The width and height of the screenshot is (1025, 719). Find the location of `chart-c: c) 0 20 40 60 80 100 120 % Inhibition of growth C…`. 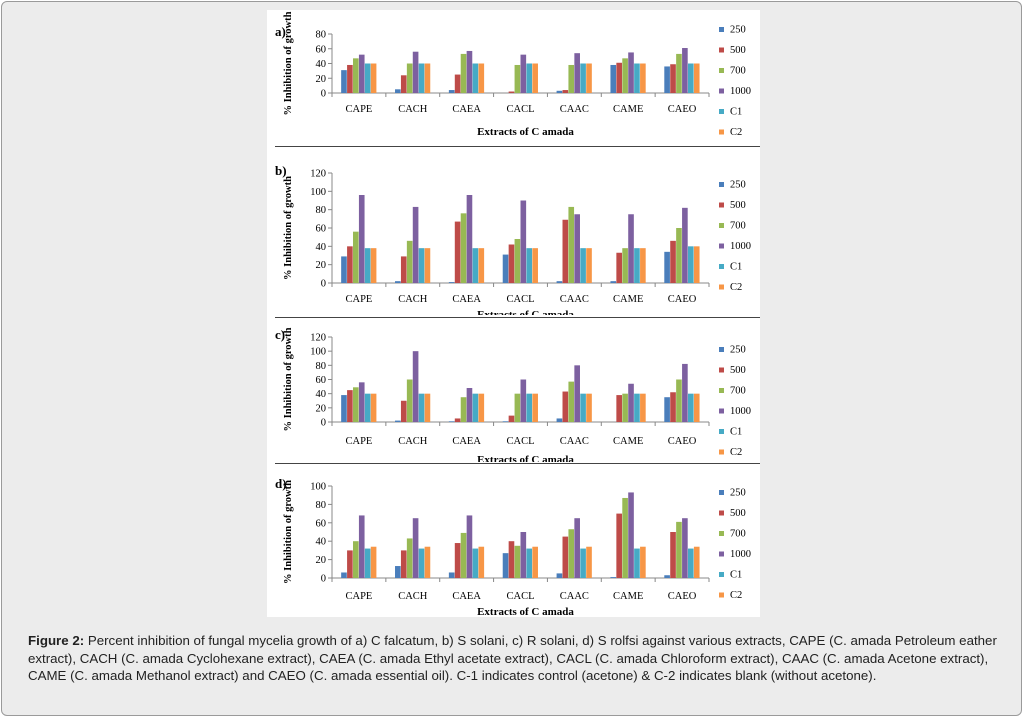

chart-c: c) 0 20 40 60 80 100 120 % Inhibition of growth C… is located at coordinates (513, 394).